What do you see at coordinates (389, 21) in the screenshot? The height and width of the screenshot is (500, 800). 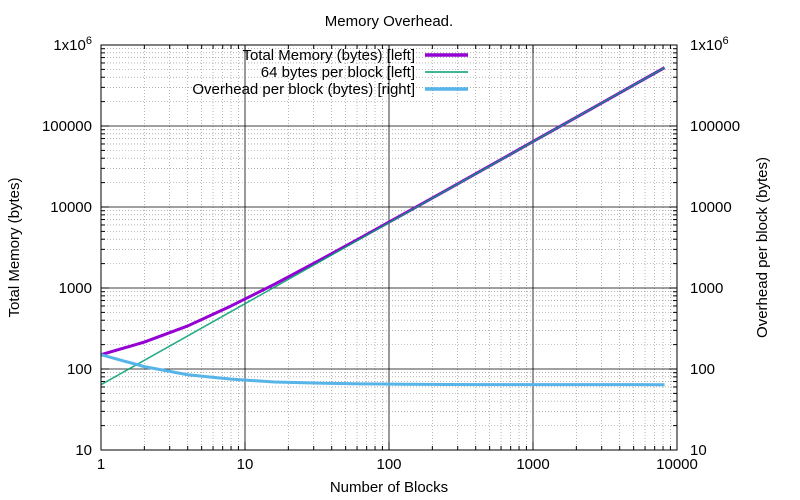 I see `chart-title: Memory Overhead.` at bounding box center [389, 21].